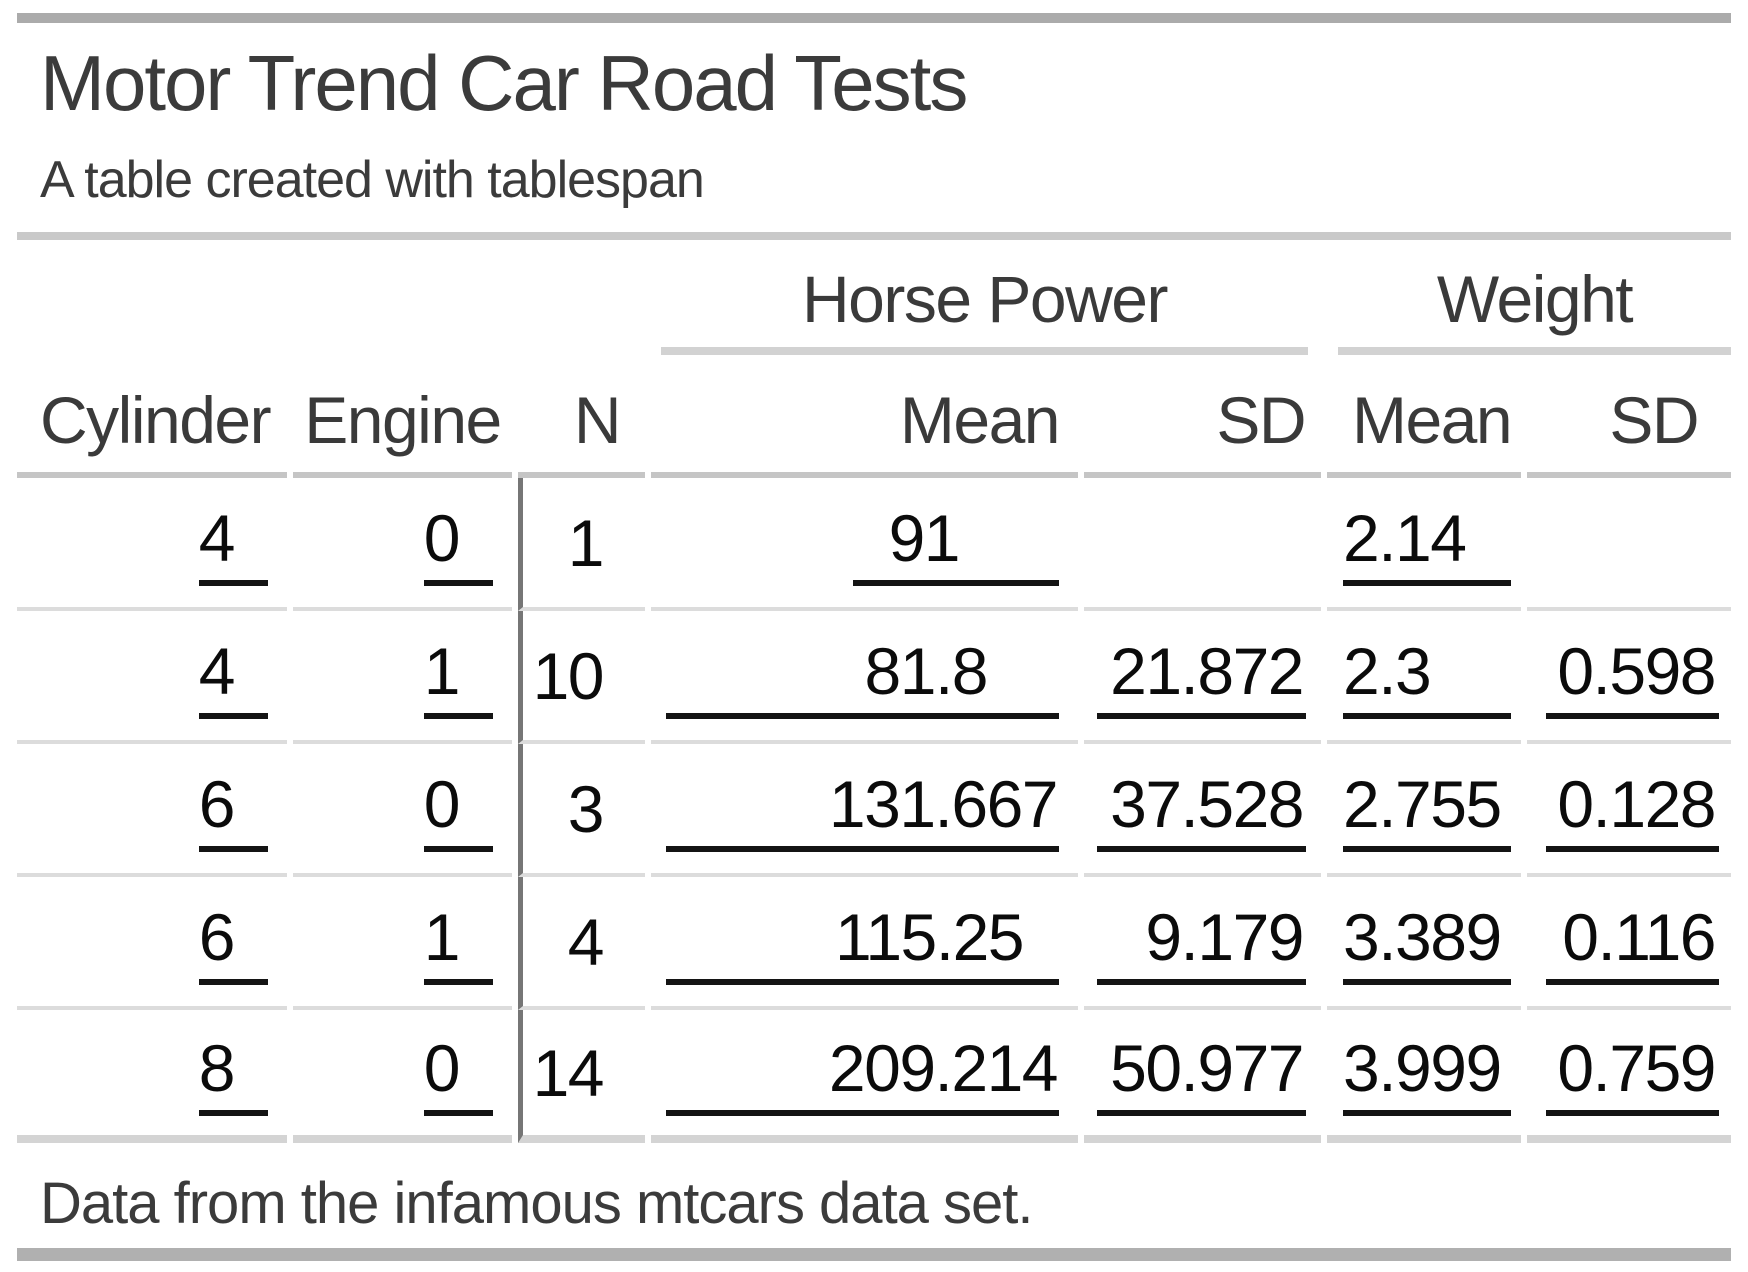  I want to click on underlined-value: 115.25, so click(862, 942).